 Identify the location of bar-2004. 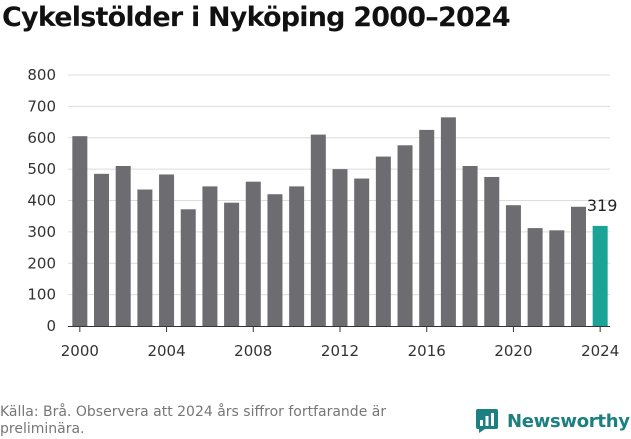
(167, 250).